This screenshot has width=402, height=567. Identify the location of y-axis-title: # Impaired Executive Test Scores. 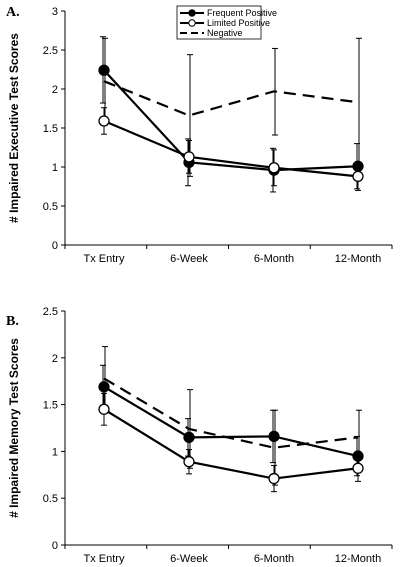
(14, 128).